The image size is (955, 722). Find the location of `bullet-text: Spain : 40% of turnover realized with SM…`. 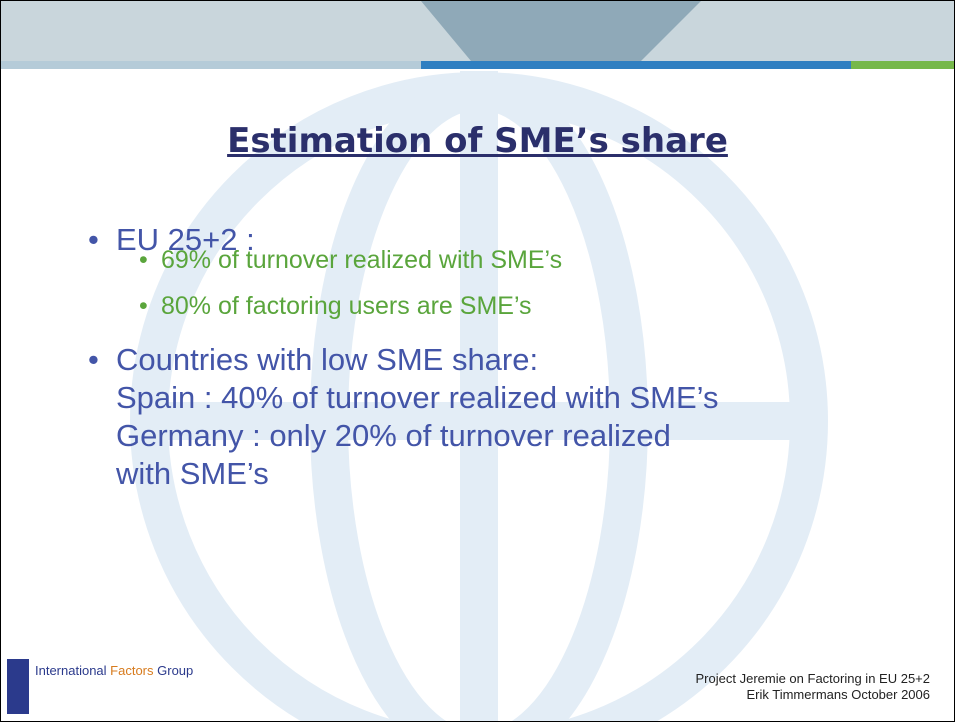

bullet-text: Spain : 40% of turnover realized with SM… is located at coordinates (417, 397).